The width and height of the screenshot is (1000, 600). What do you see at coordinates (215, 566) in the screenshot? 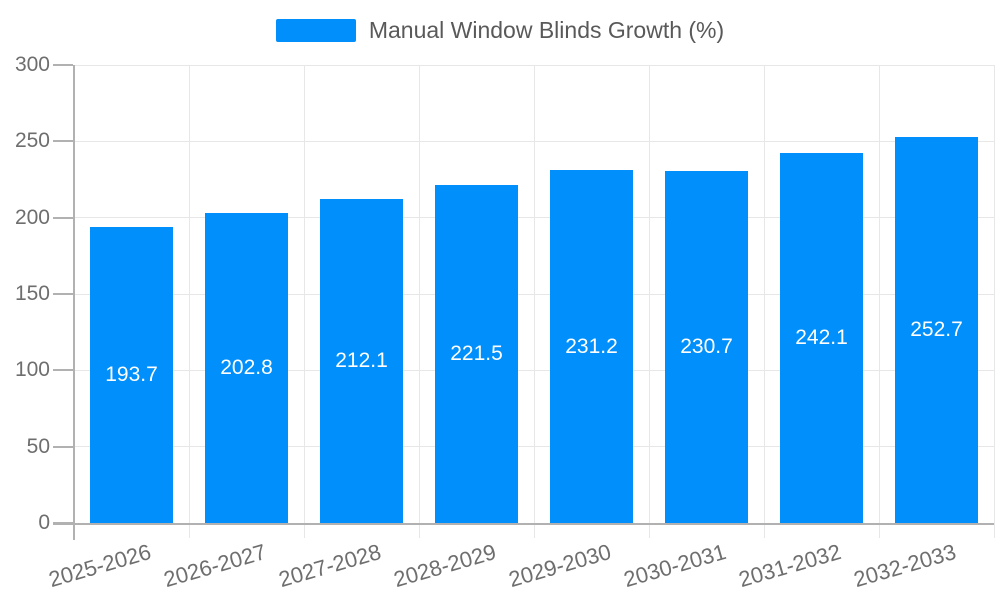
I see `x-tick-label: 2026-2027` at bounding box center [215, 566].